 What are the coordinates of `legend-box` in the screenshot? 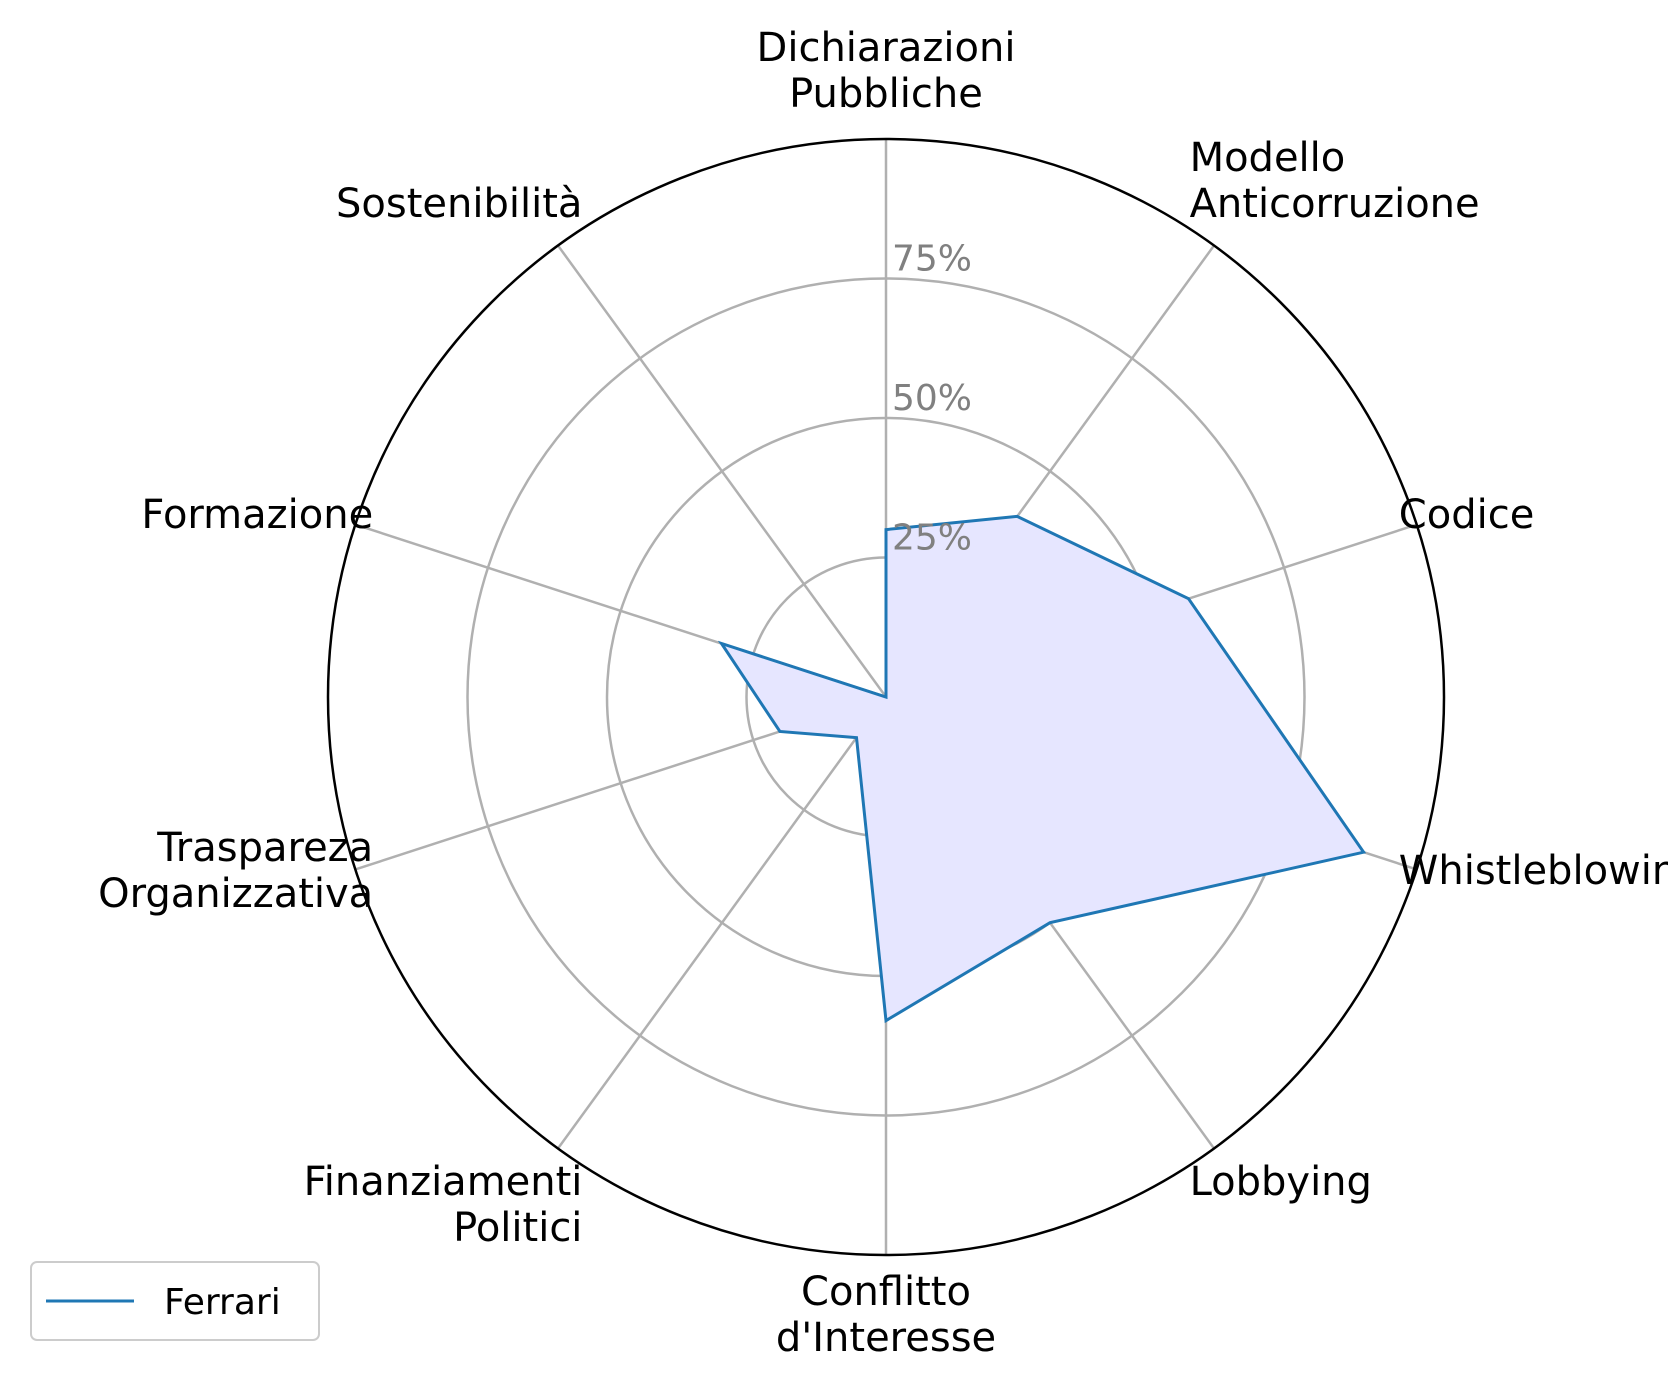 It's located at (175, 1301).